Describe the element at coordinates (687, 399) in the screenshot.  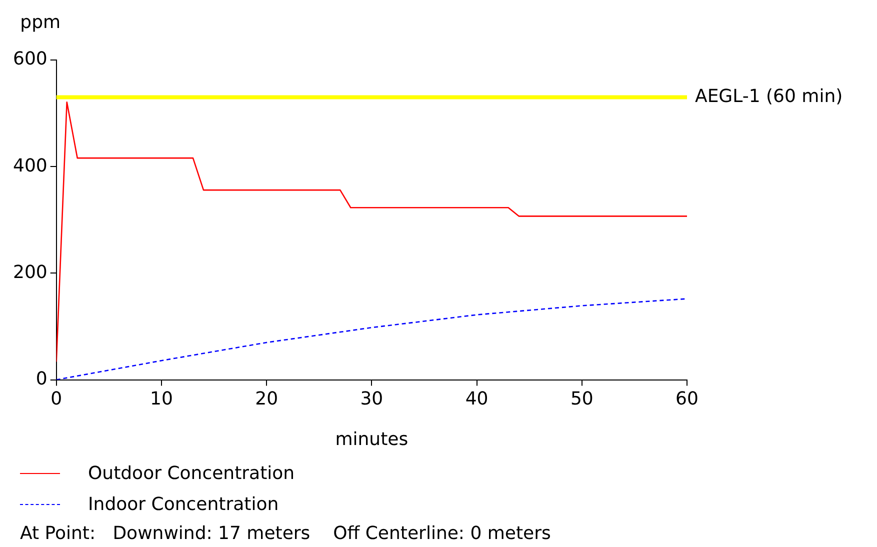
I see `x-tick-label: 60` at that location.